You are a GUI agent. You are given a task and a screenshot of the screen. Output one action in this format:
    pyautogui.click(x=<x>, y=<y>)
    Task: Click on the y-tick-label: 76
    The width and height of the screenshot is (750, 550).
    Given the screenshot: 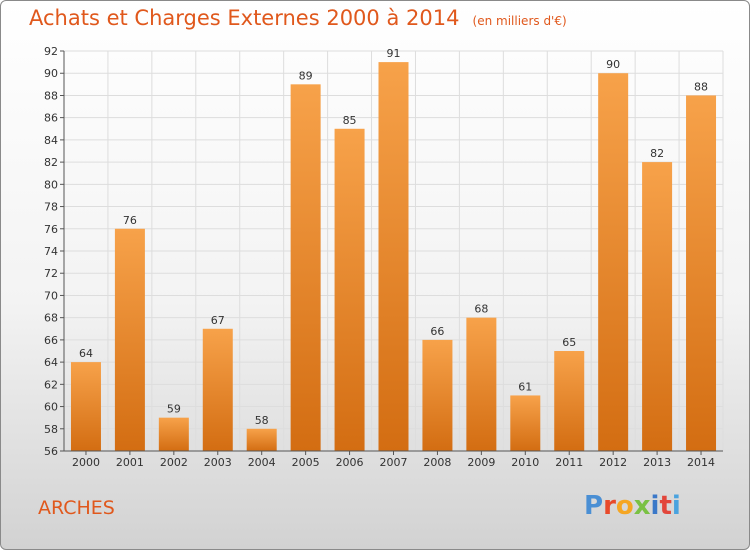 What is the action you would take?
    pyautogui.click(x=51, y=229)
    